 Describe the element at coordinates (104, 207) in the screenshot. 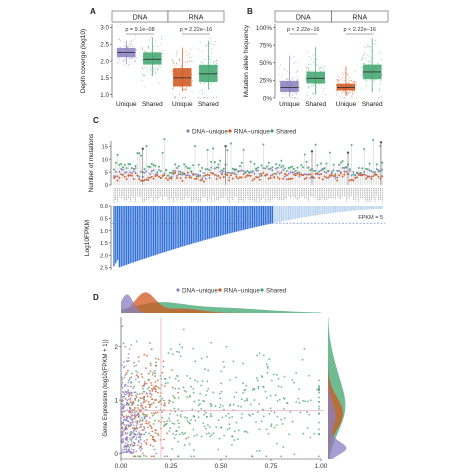

I see `bottom-y-tick-label: 0.0` at that location.